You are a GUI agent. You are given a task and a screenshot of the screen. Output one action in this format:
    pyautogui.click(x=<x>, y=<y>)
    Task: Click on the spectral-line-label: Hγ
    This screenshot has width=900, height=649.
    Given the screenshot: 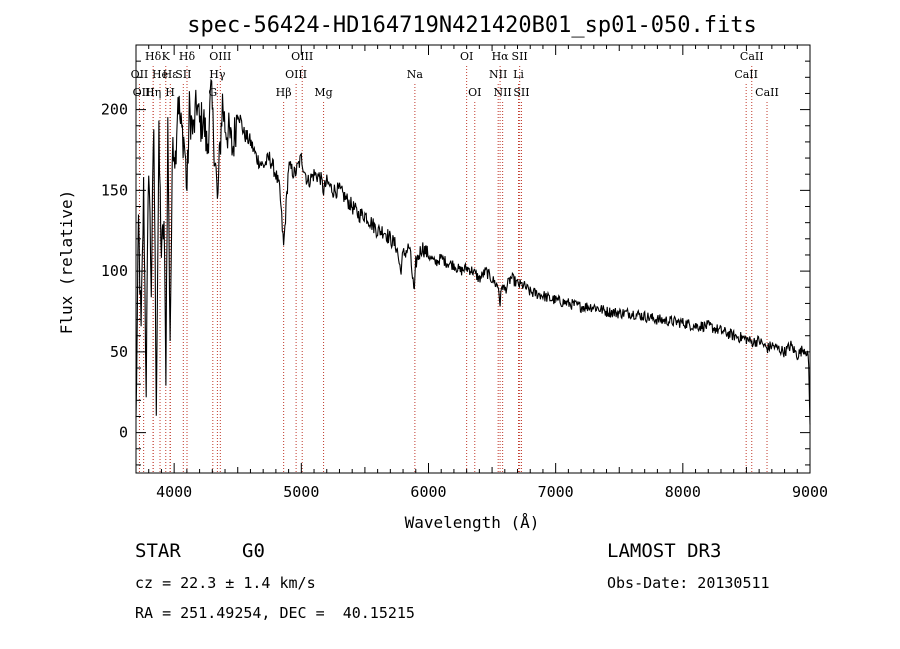 What is the action you would take?
    pyautogui.click(x=217, y=74)
    